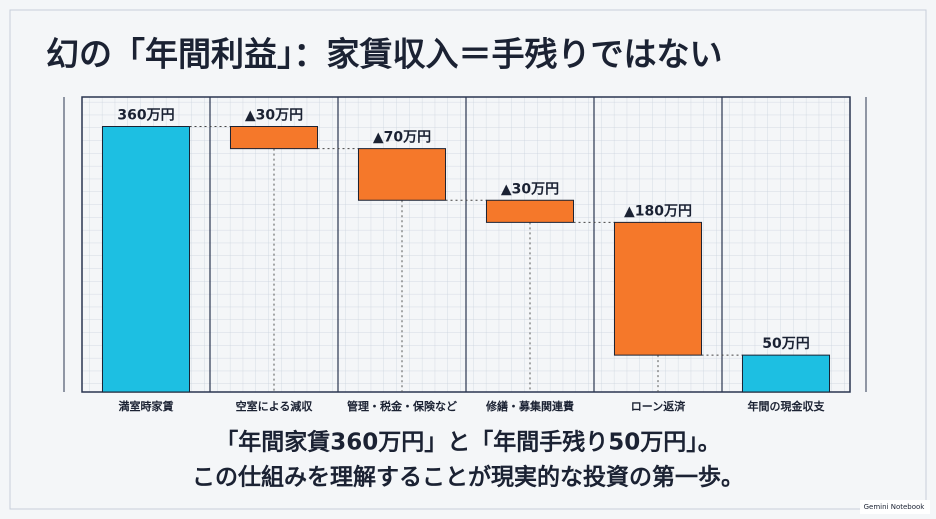 This screenshot has height=519, width=936. I want to click on value-label: ▲180万円, so click(658, 211).